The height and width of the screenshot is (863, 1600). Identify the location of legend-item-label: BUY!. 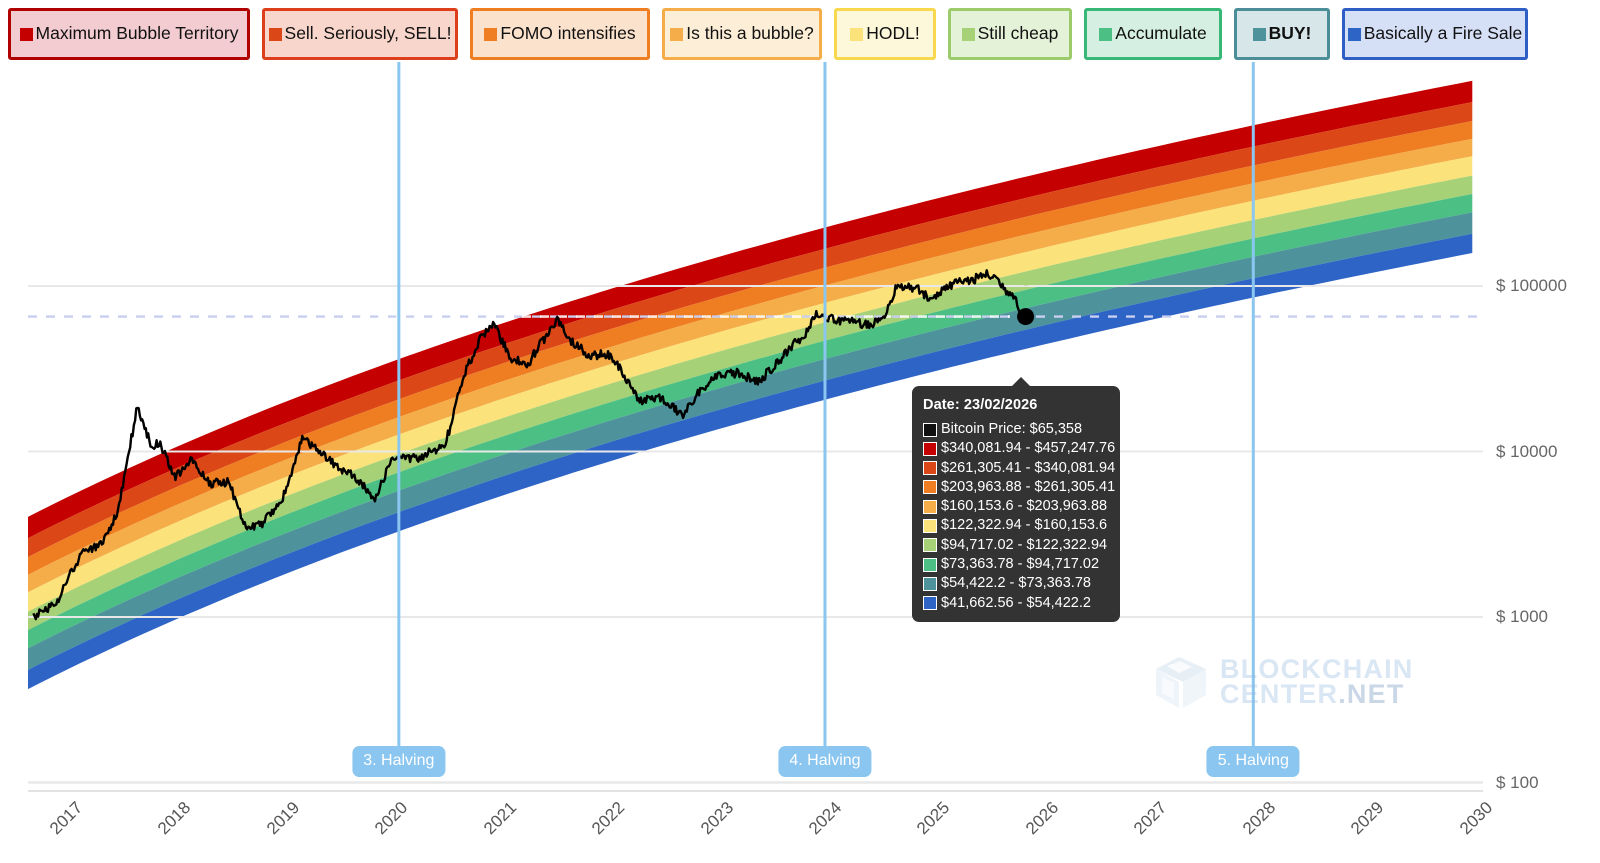
(1290, 33).